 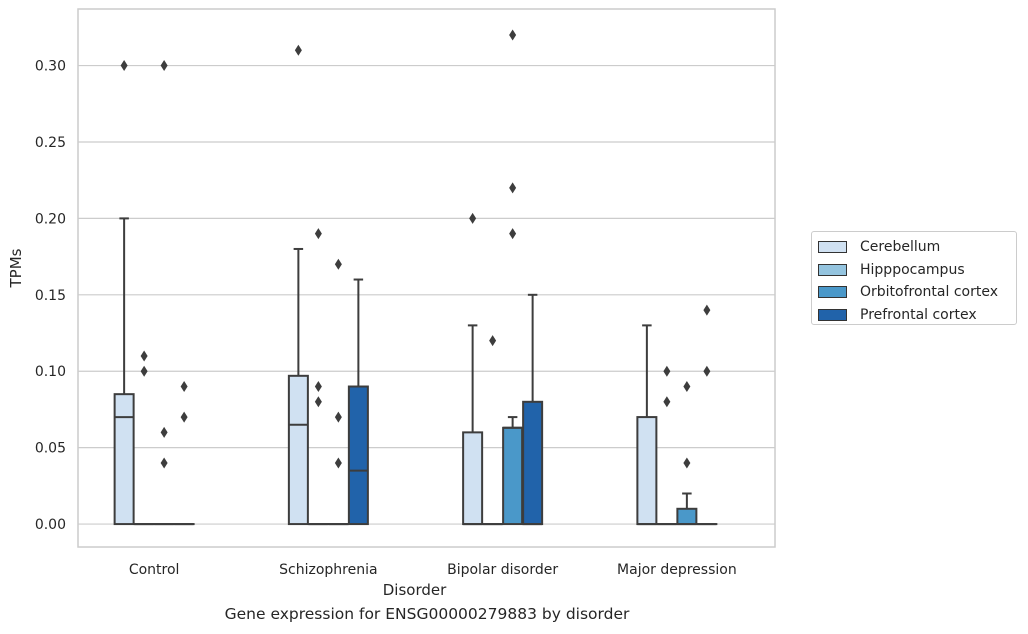 I want to click on legend-label: Orbitofrontal cortex, so click(x=929, y=292).